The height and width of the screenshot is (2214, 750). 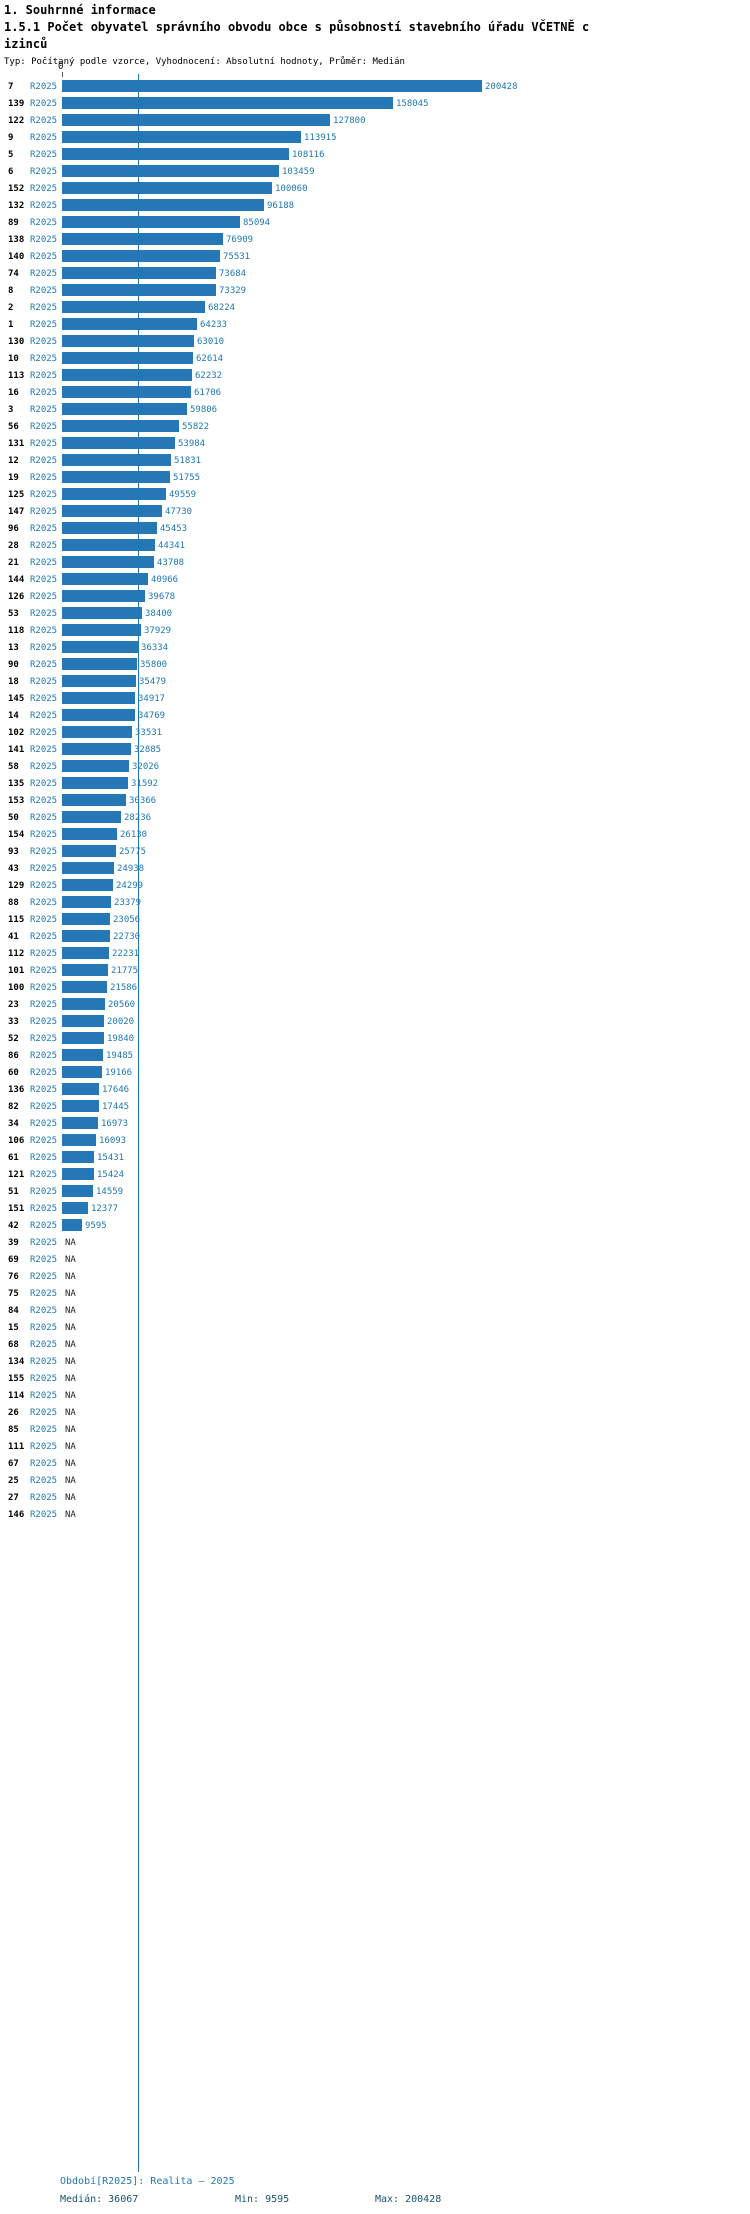 What do you see at coordinates (406, 528) in the screenshot?
I see `row-bar-zone: 45453` at bounding box center [406, 528].